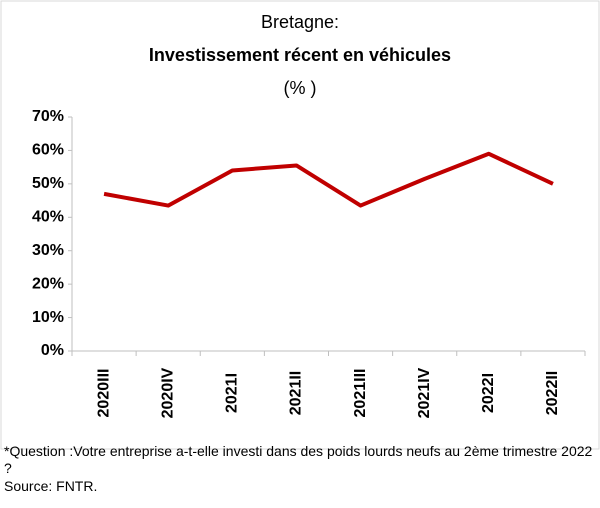 This screenshot has height=508, width=600. What do you see at coordinates (360, 393) in the screenshot?
I see `x-tick-label: 2021III` at bounding box center [360, 393].